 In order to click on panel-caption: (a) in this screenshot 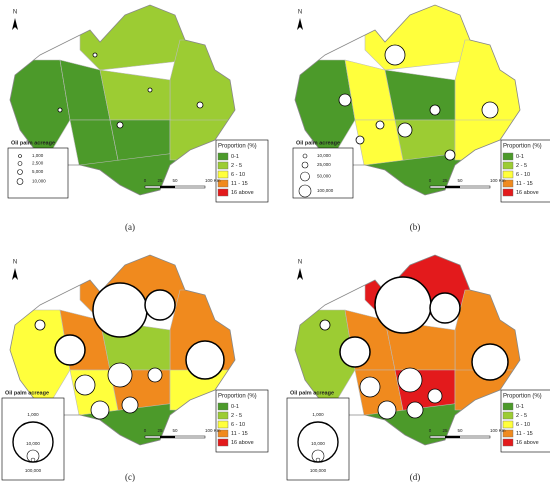, I will do `click(130, 227)`.